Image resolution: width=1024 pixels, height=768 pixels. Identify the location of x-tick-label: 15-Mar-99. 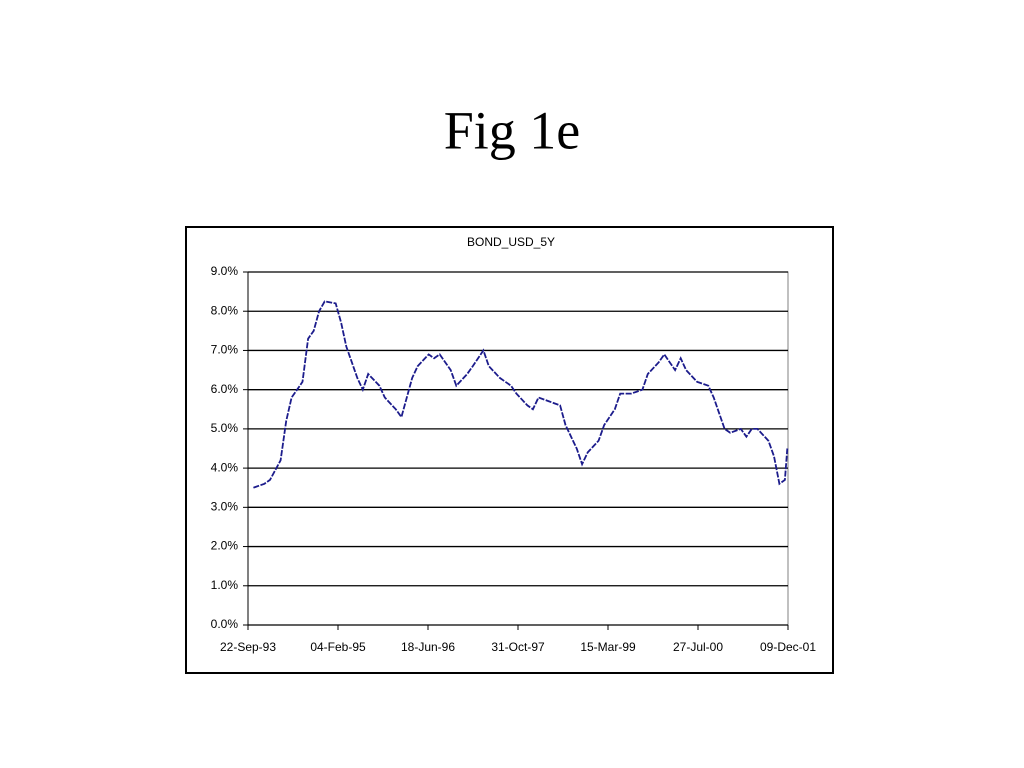
(608, 647).